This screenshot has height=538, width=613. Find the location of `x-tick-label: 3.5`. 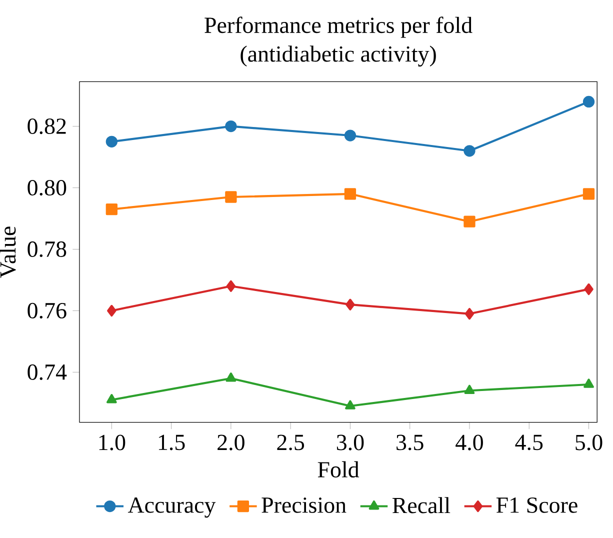

x-tick-label: 3.5 is located at coordinates (410, 442).